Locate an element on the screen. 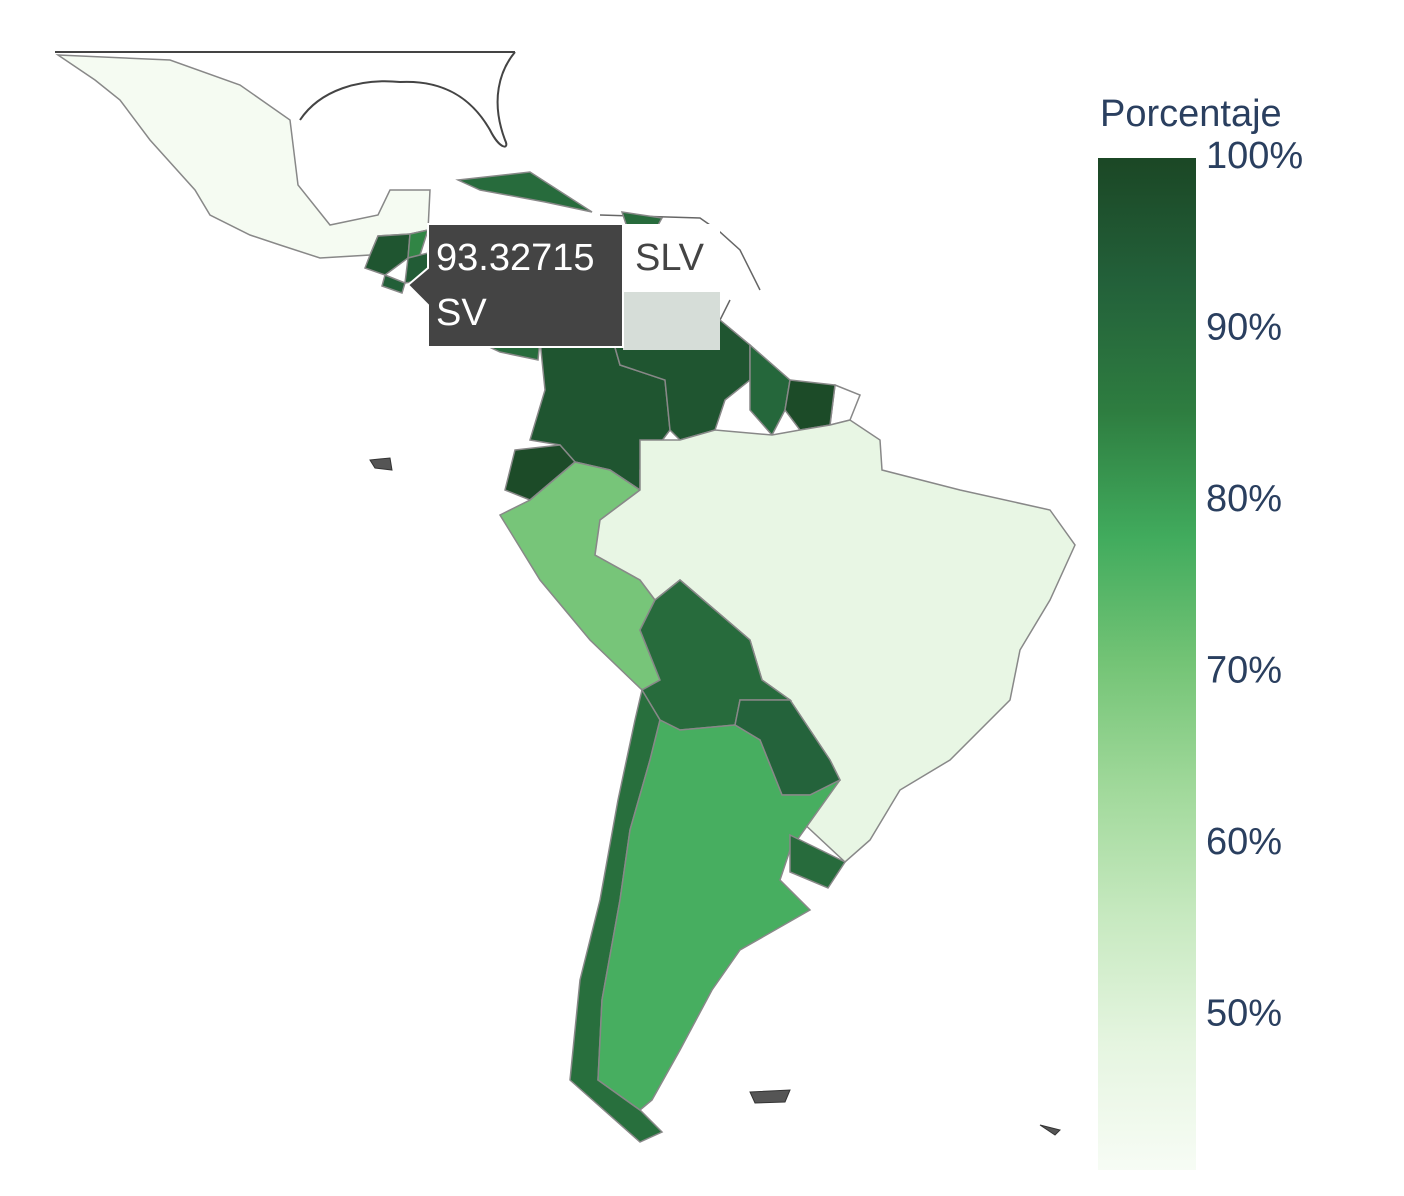  colorbar: Porcentaje 50% 60% 70% 80% 90% 100% is located at coordinates (1200, 631).